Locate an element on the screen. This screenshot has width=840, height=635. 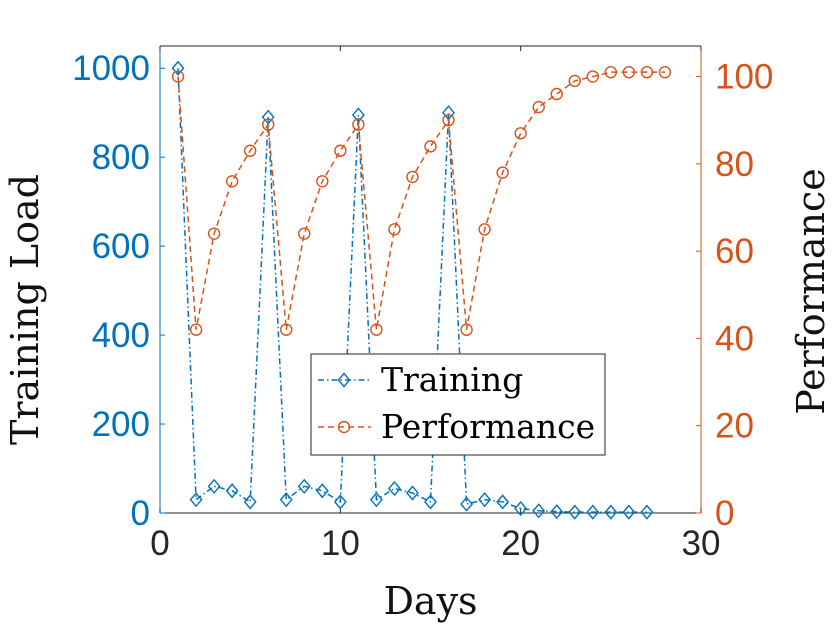
left-y-tick-label: 0 is located at coordinates (140, 513).